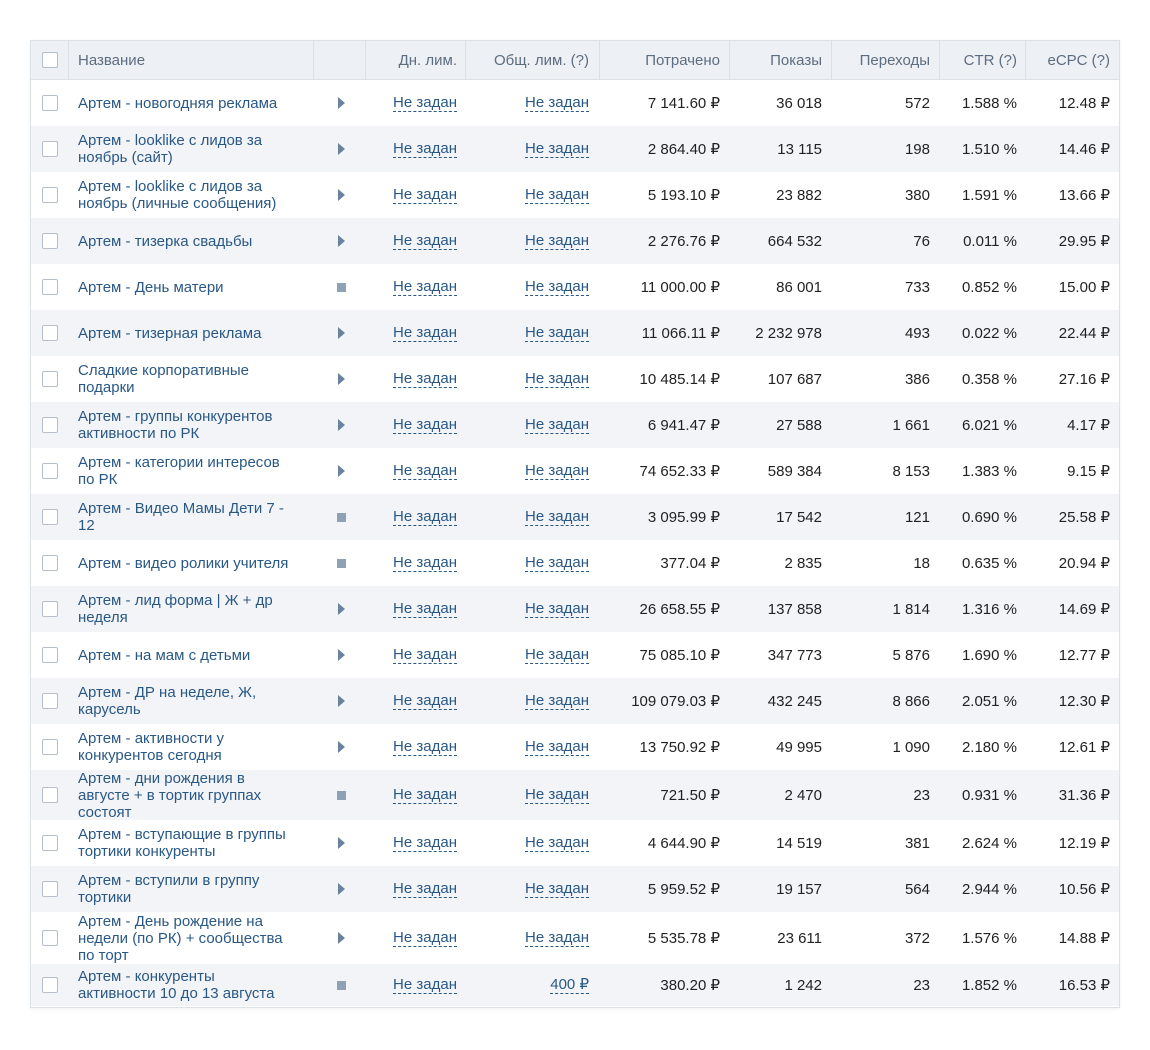 The height and width of the screenshot is (1050, 1150). What do you see at coordinates (541, 60) in the screenshot?
I see `column-total-limit: Общ. лим. (?)` at bounding box center [541, 60].